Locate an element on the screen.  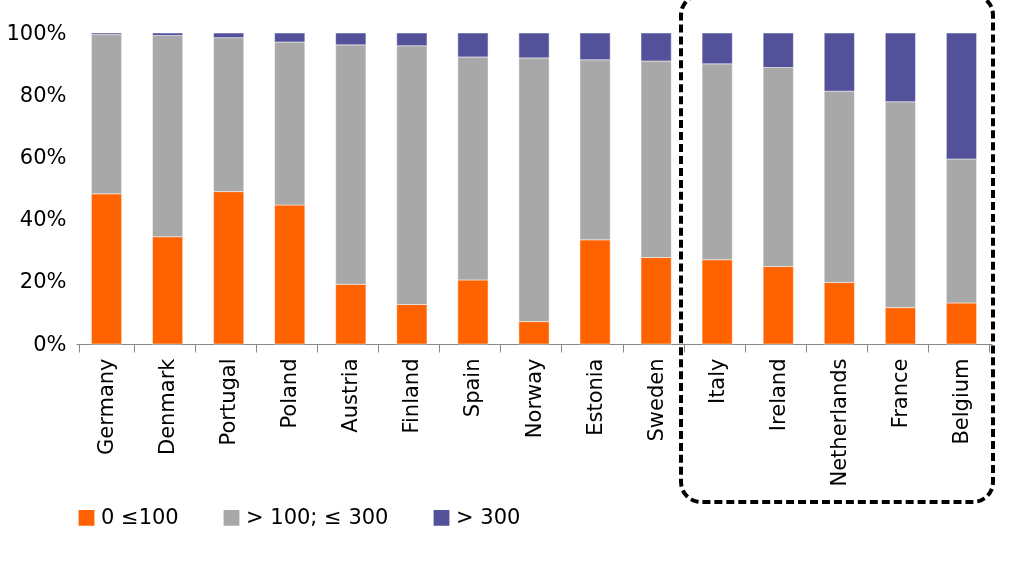
x-tick-label: Portugal is located at coordinates (228, 402).